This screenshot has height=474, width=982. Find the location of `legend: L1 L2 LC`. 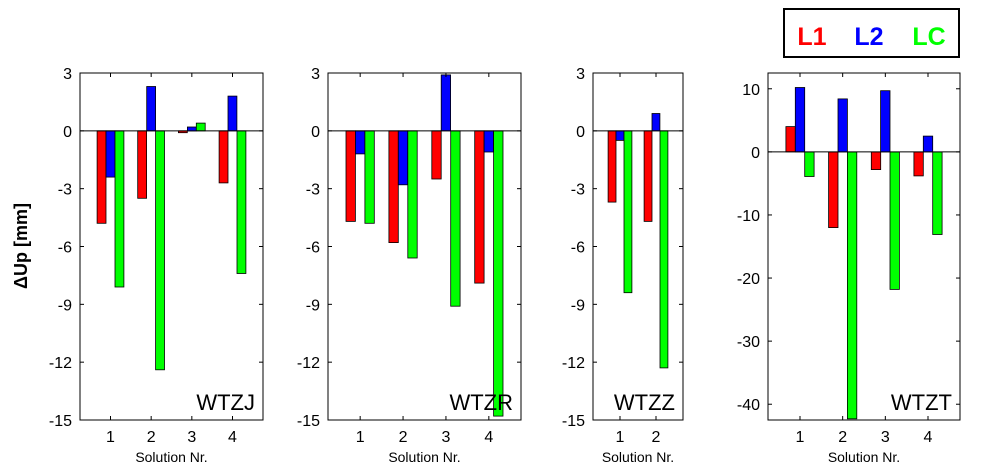

legend: L1 L2 LC is located at coordinates (871, 33).